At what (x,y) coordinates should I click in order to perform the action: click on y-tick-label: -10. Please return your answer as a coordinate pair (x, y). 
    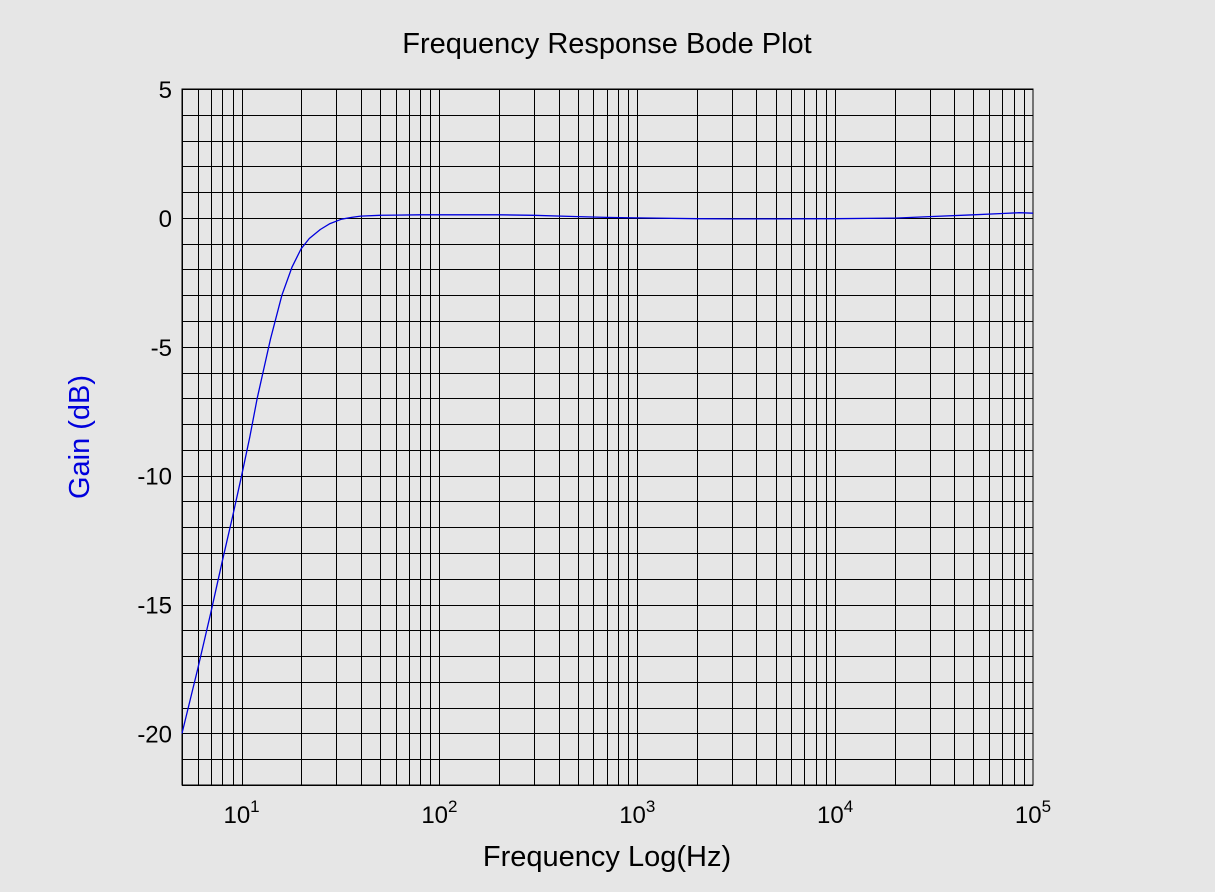
    Looking at the image, I should click on (154, 477).